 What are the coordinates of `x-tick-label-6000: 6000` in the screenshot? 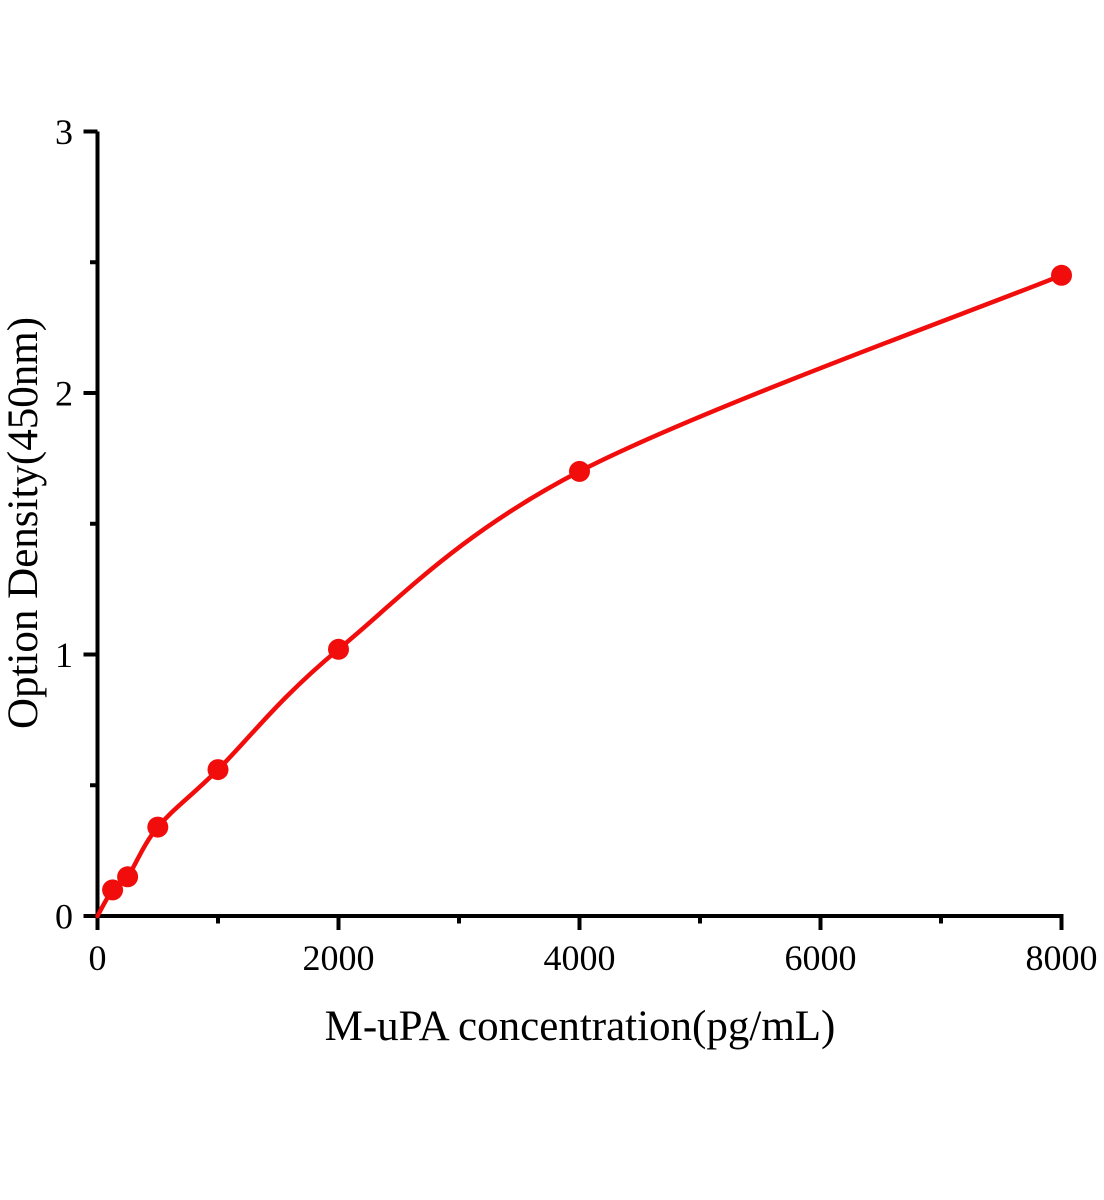 It's located at (821, 958).